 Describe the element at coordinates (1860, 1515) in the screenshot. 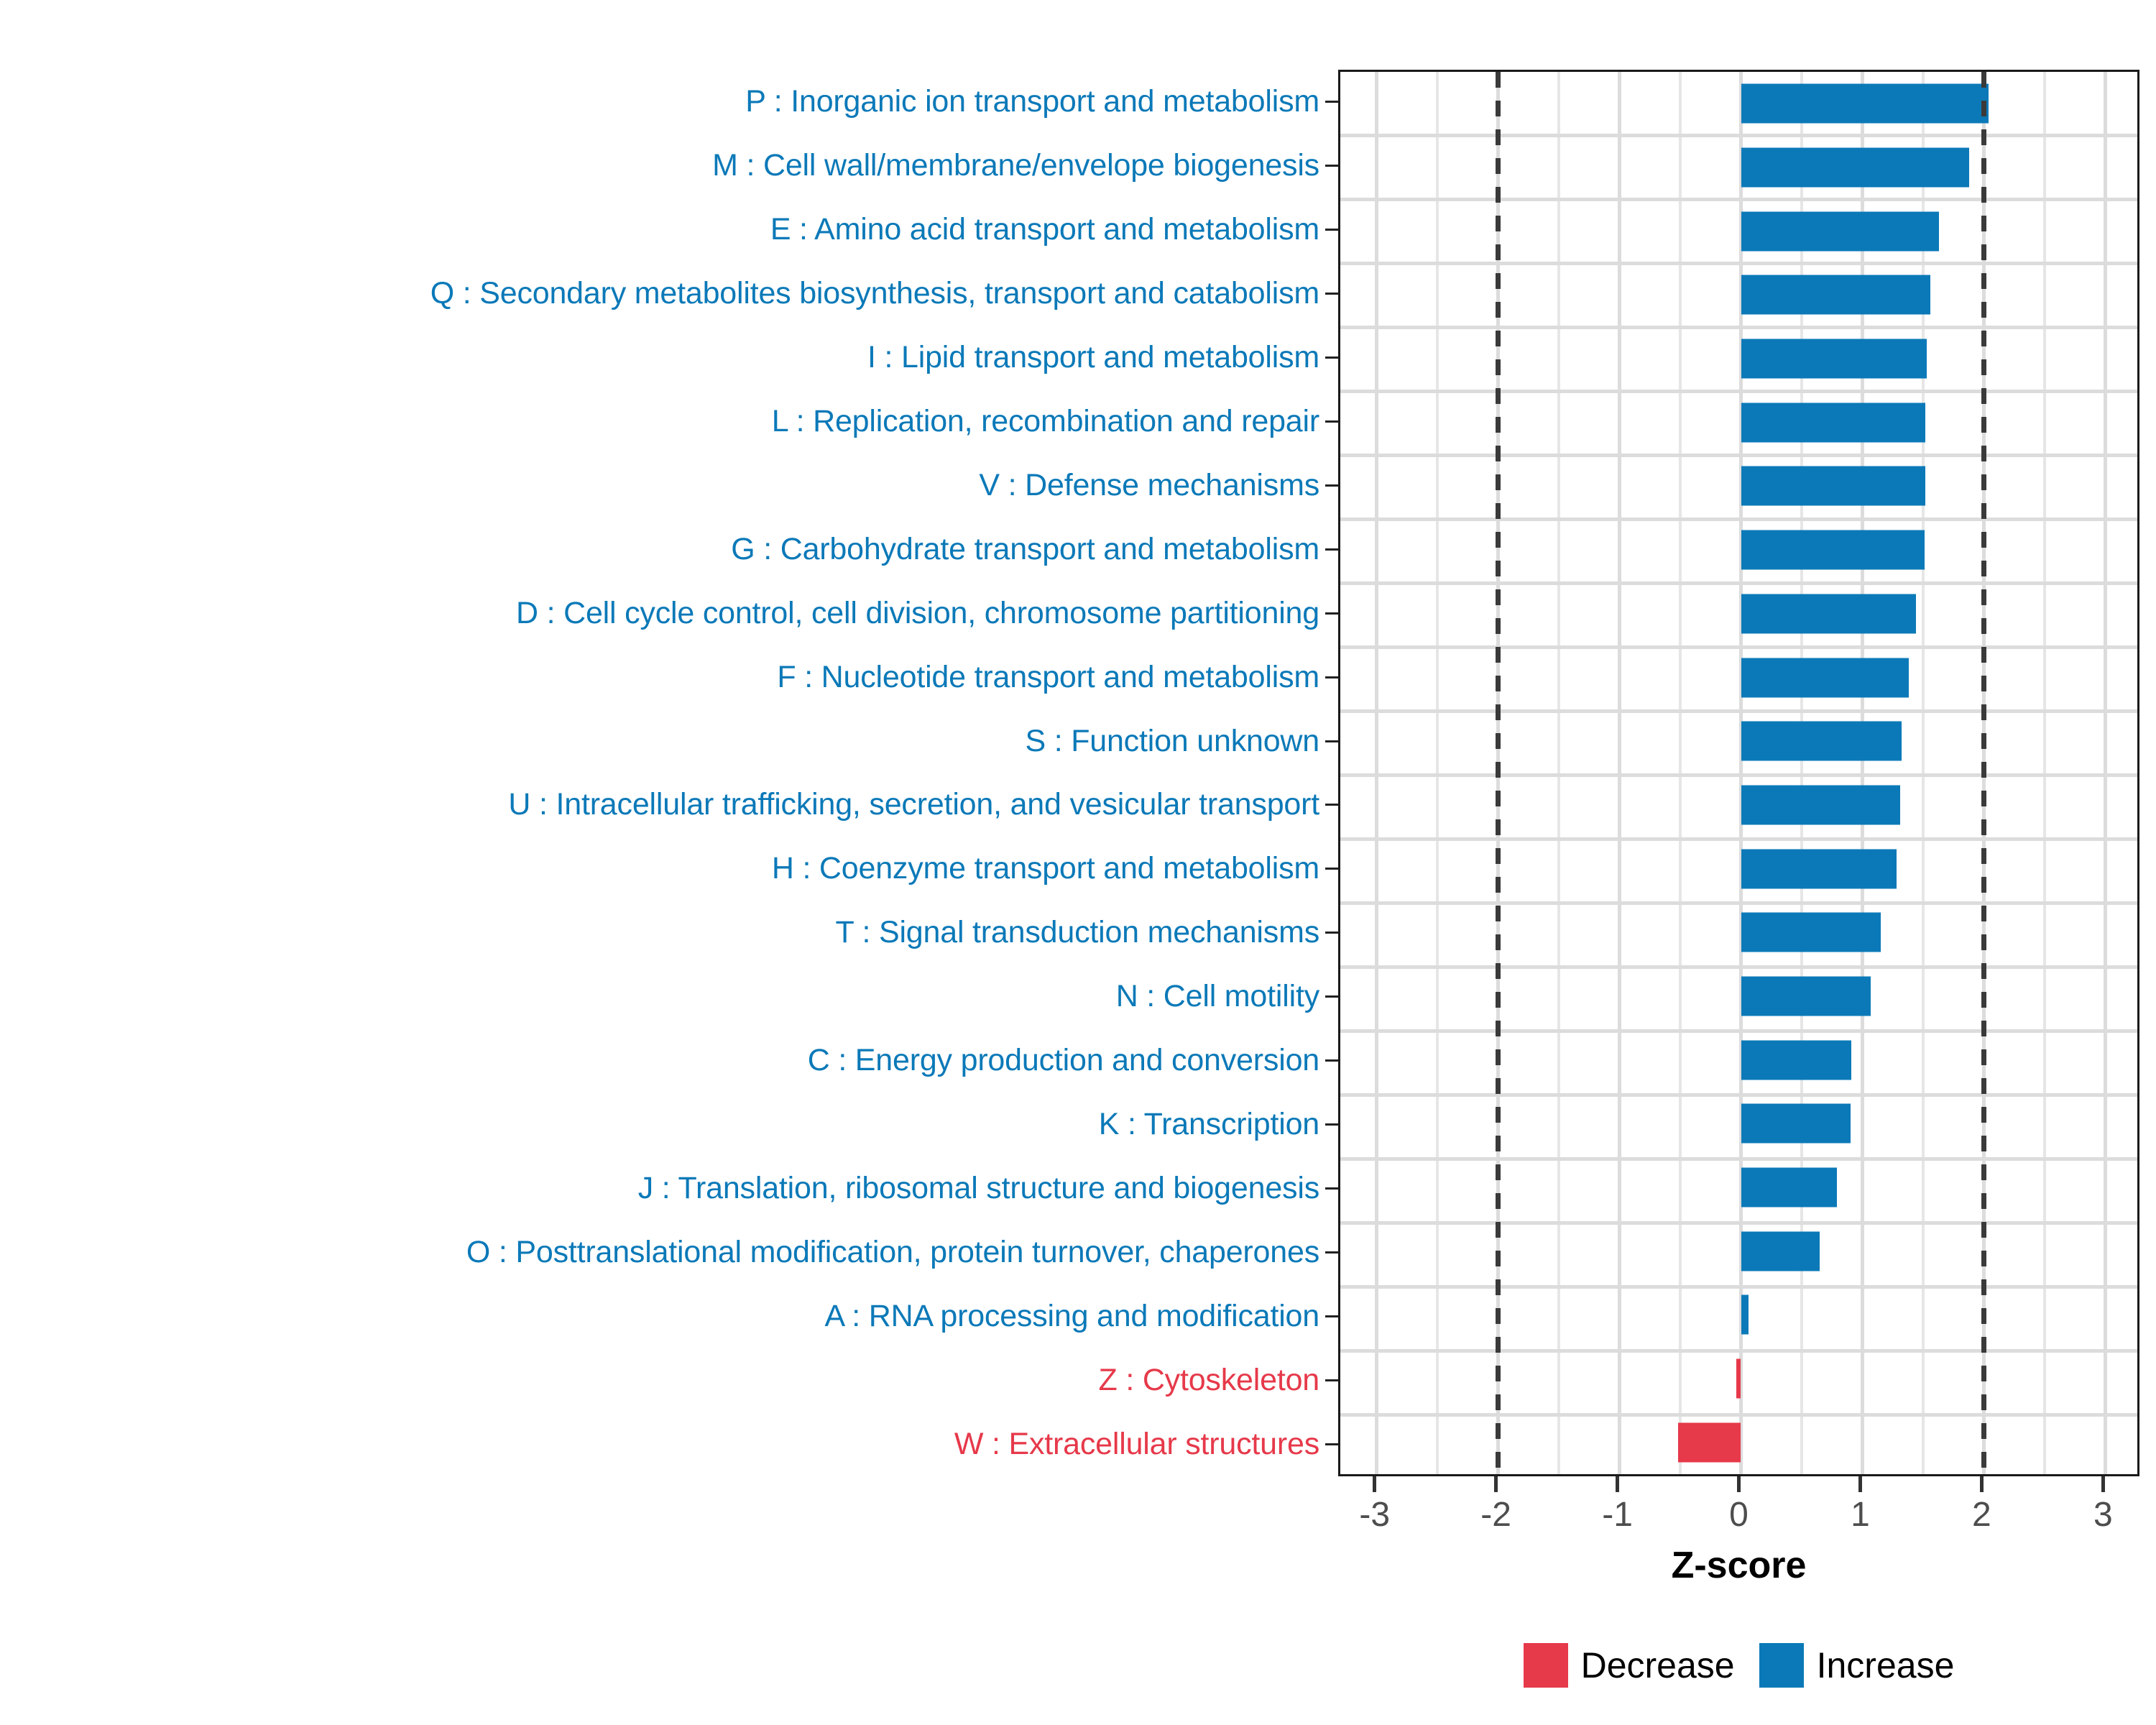

I see `x-axis-tick-label: 1` at that location.